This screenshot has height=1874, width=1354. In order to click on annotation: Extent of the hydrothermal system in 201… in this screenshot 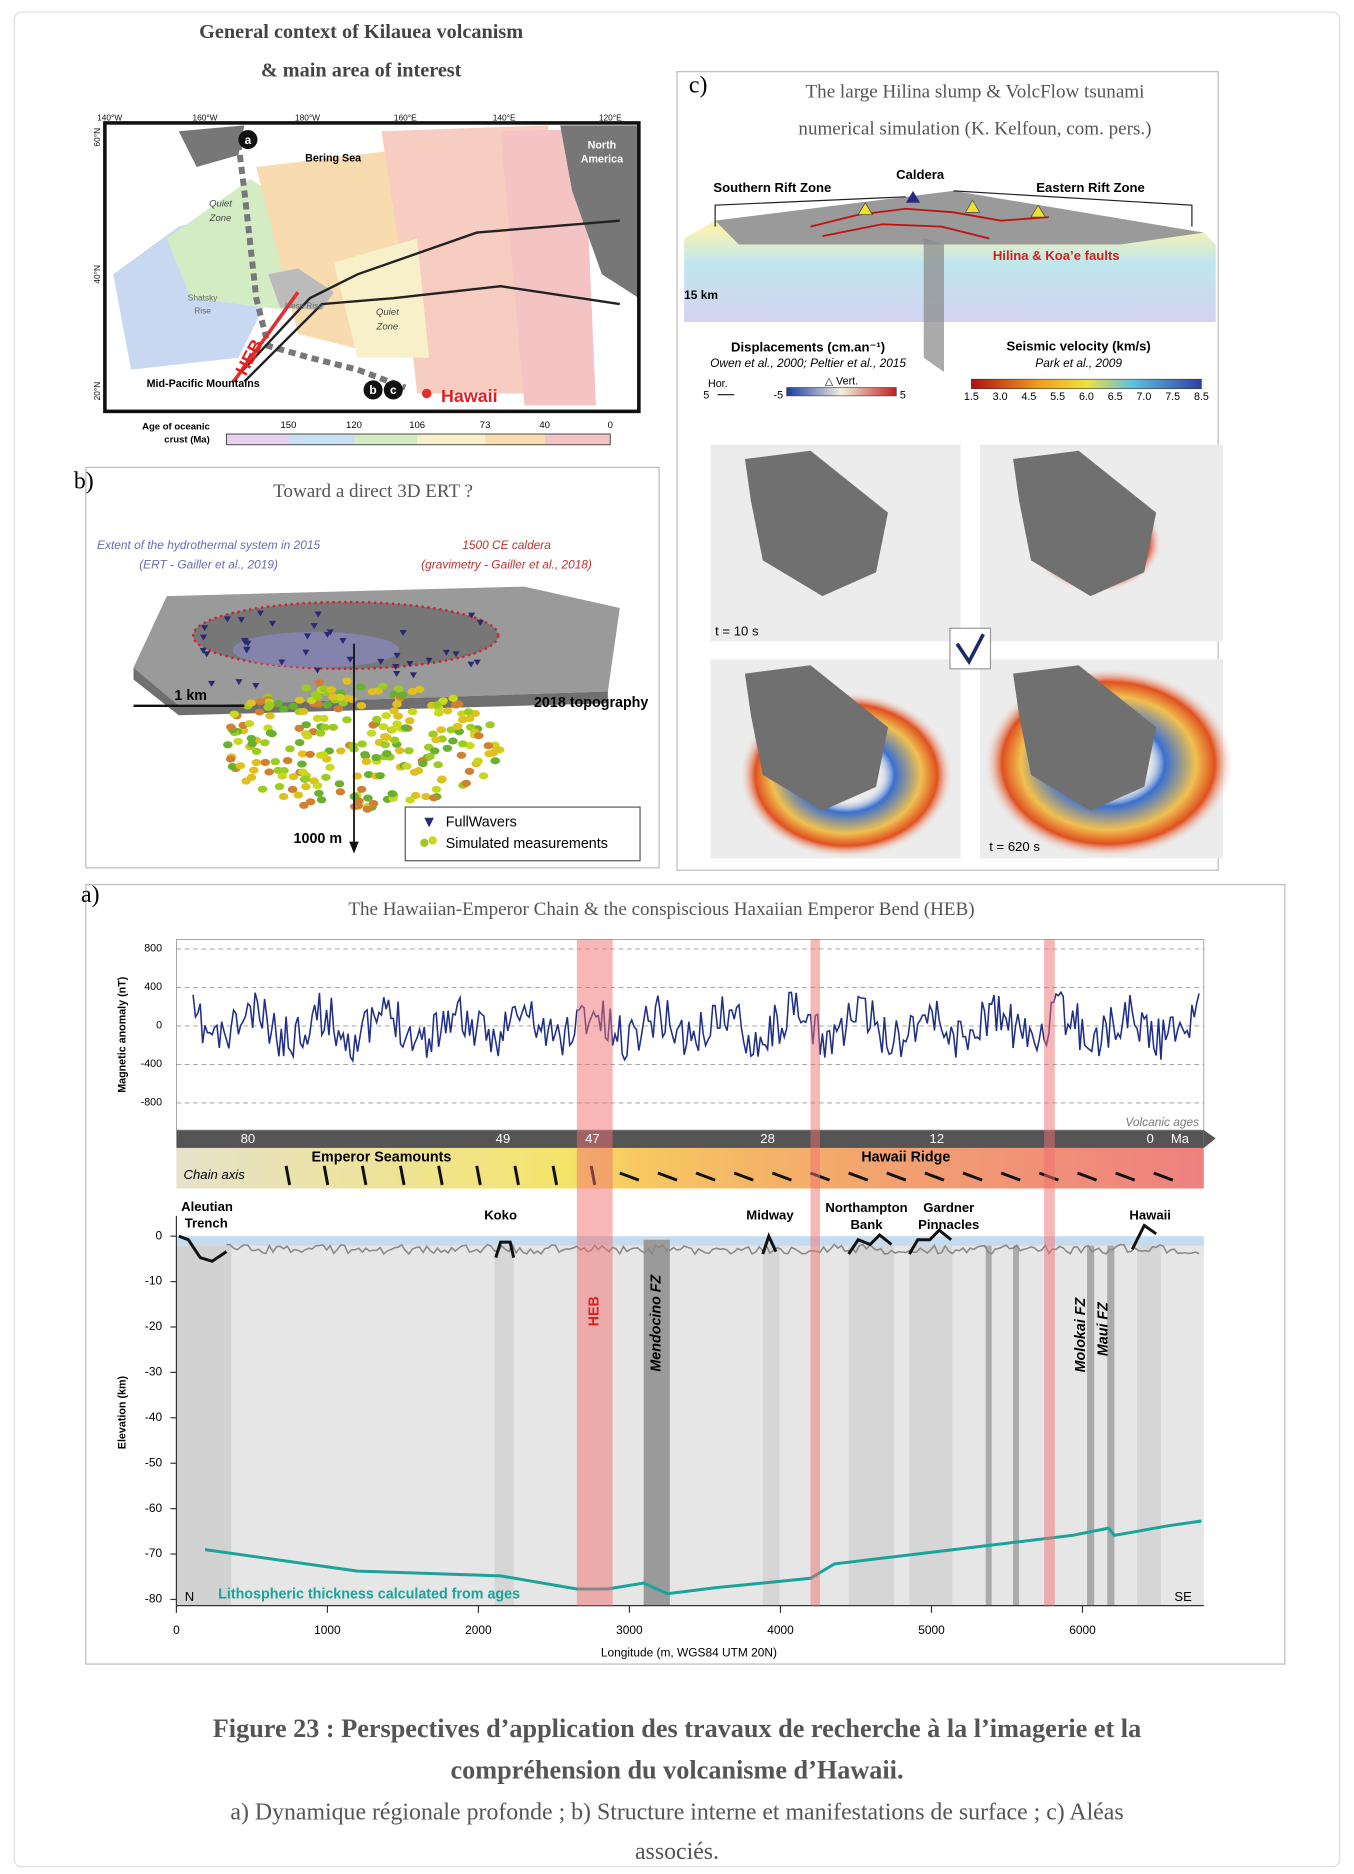, I will do `click(208, 545)`.